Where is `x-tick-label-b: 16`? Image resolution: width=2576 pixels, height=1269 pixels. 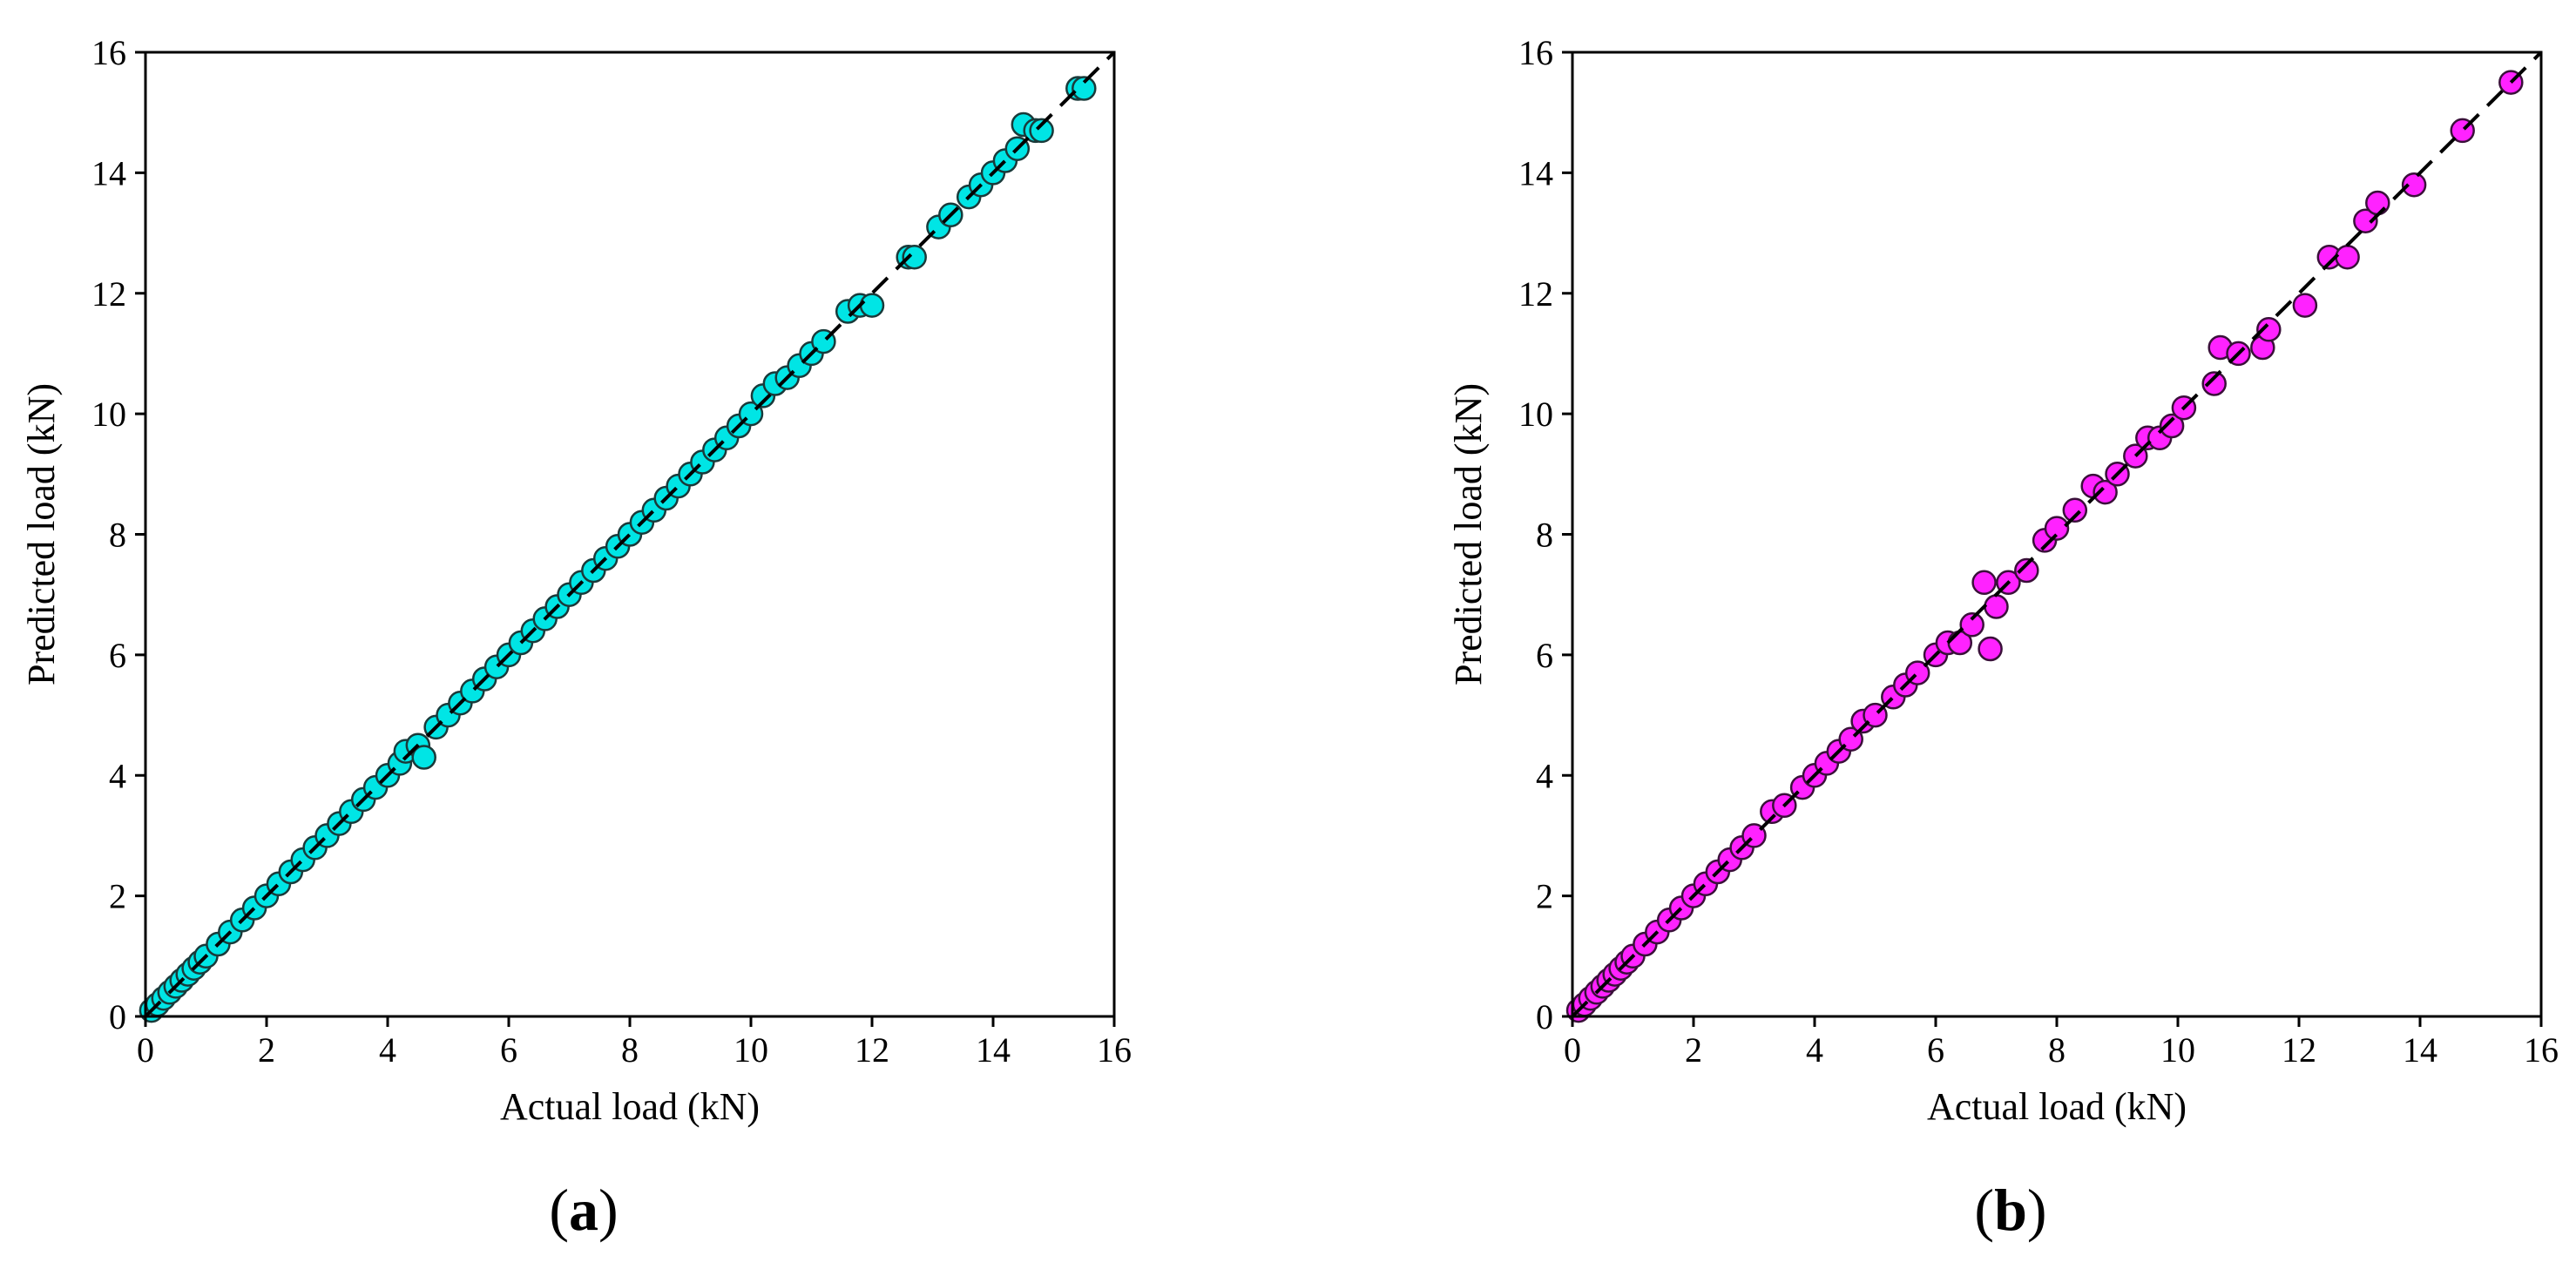 x-tick-label-b: 16 is located at coordinates (2541, 1050).